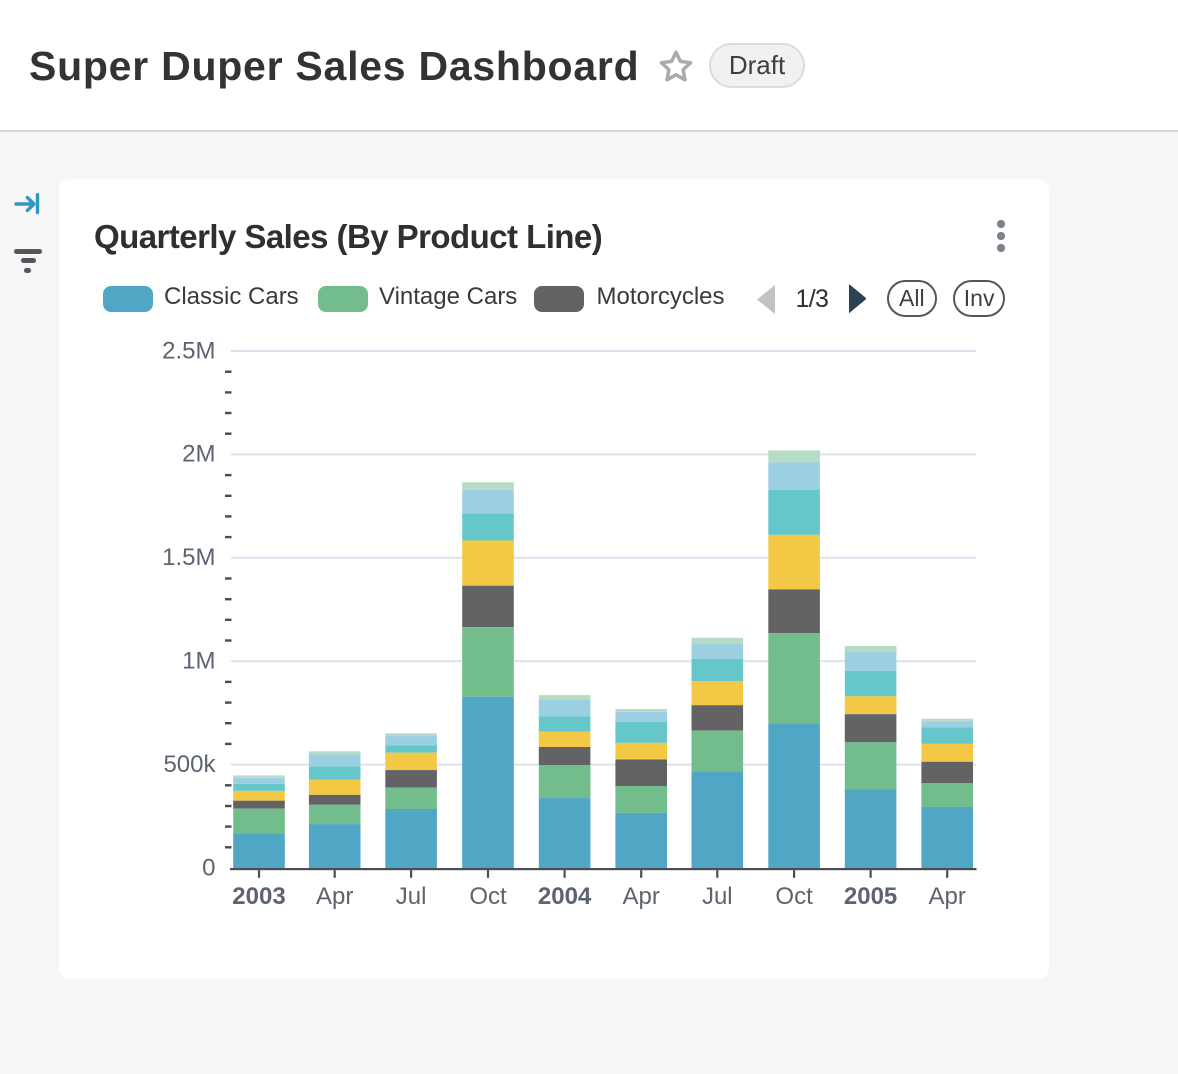  Describe the element at coordinates (198, 454) in the screenshot. I see `svg-text: 2M` at that location.